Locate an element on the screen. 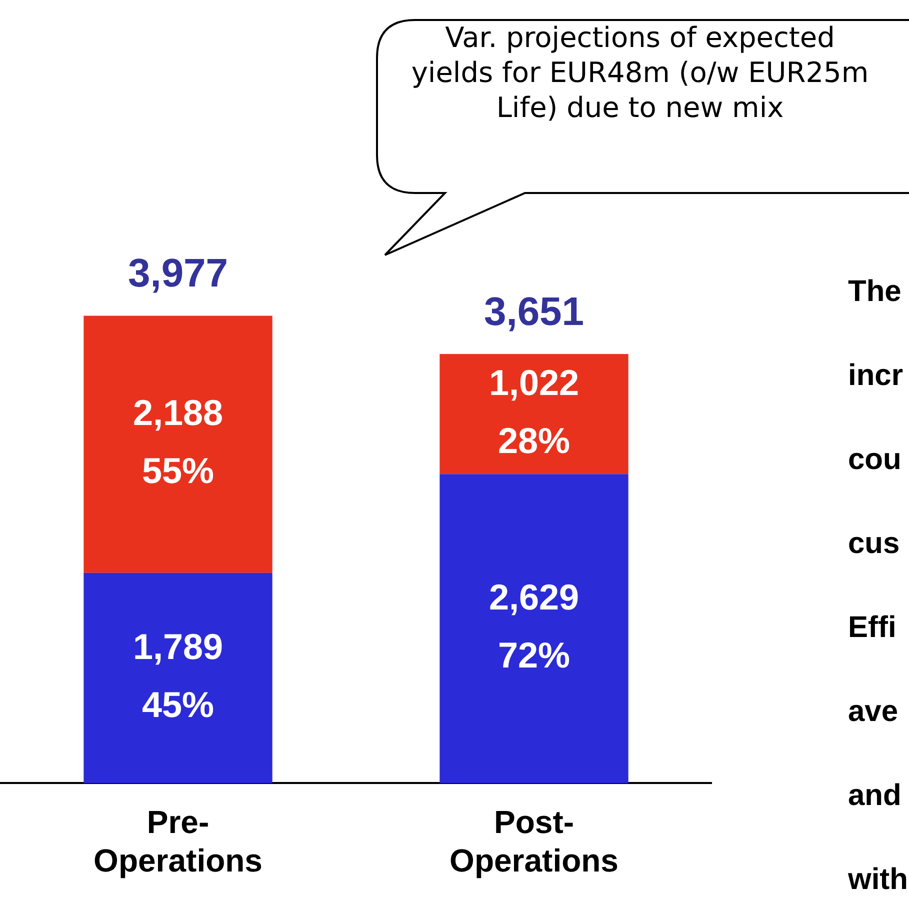 The height and width of the screenshot is (904, 909). data-label: 2,629 72% is located at coordinates (534, 626).